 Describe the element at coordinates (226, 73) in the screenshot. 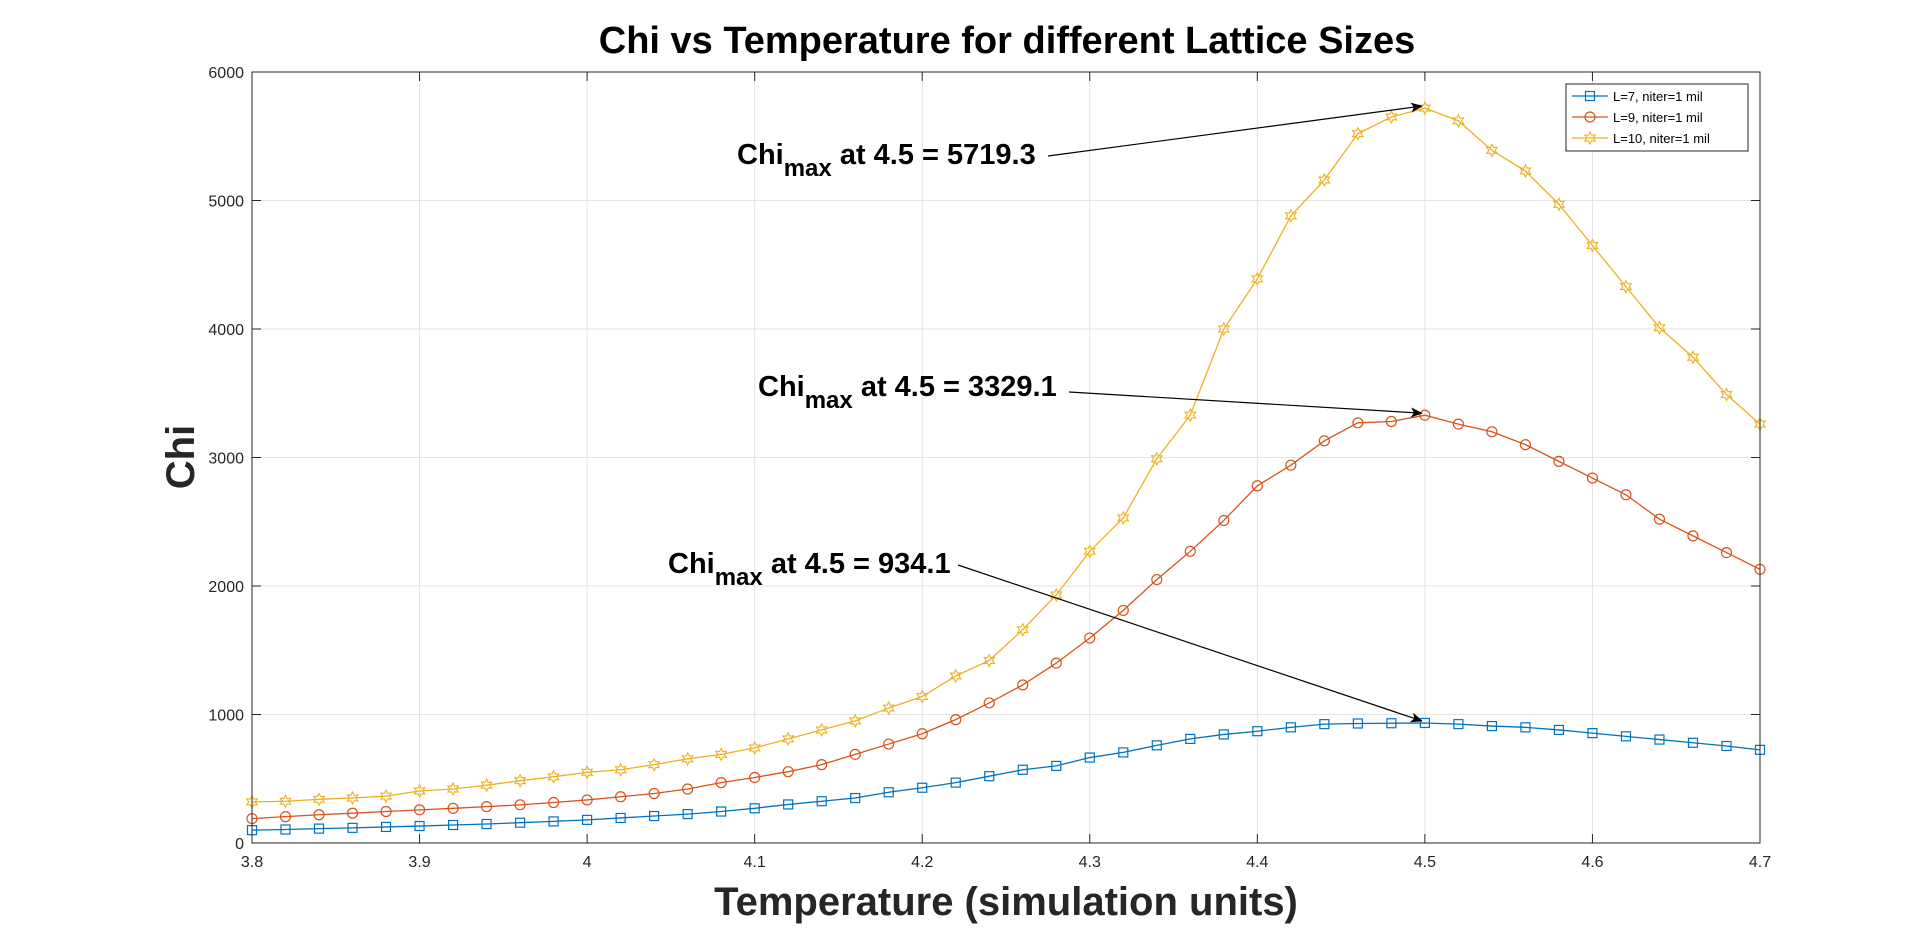

I see `y-tick-label: 6000` at that location.